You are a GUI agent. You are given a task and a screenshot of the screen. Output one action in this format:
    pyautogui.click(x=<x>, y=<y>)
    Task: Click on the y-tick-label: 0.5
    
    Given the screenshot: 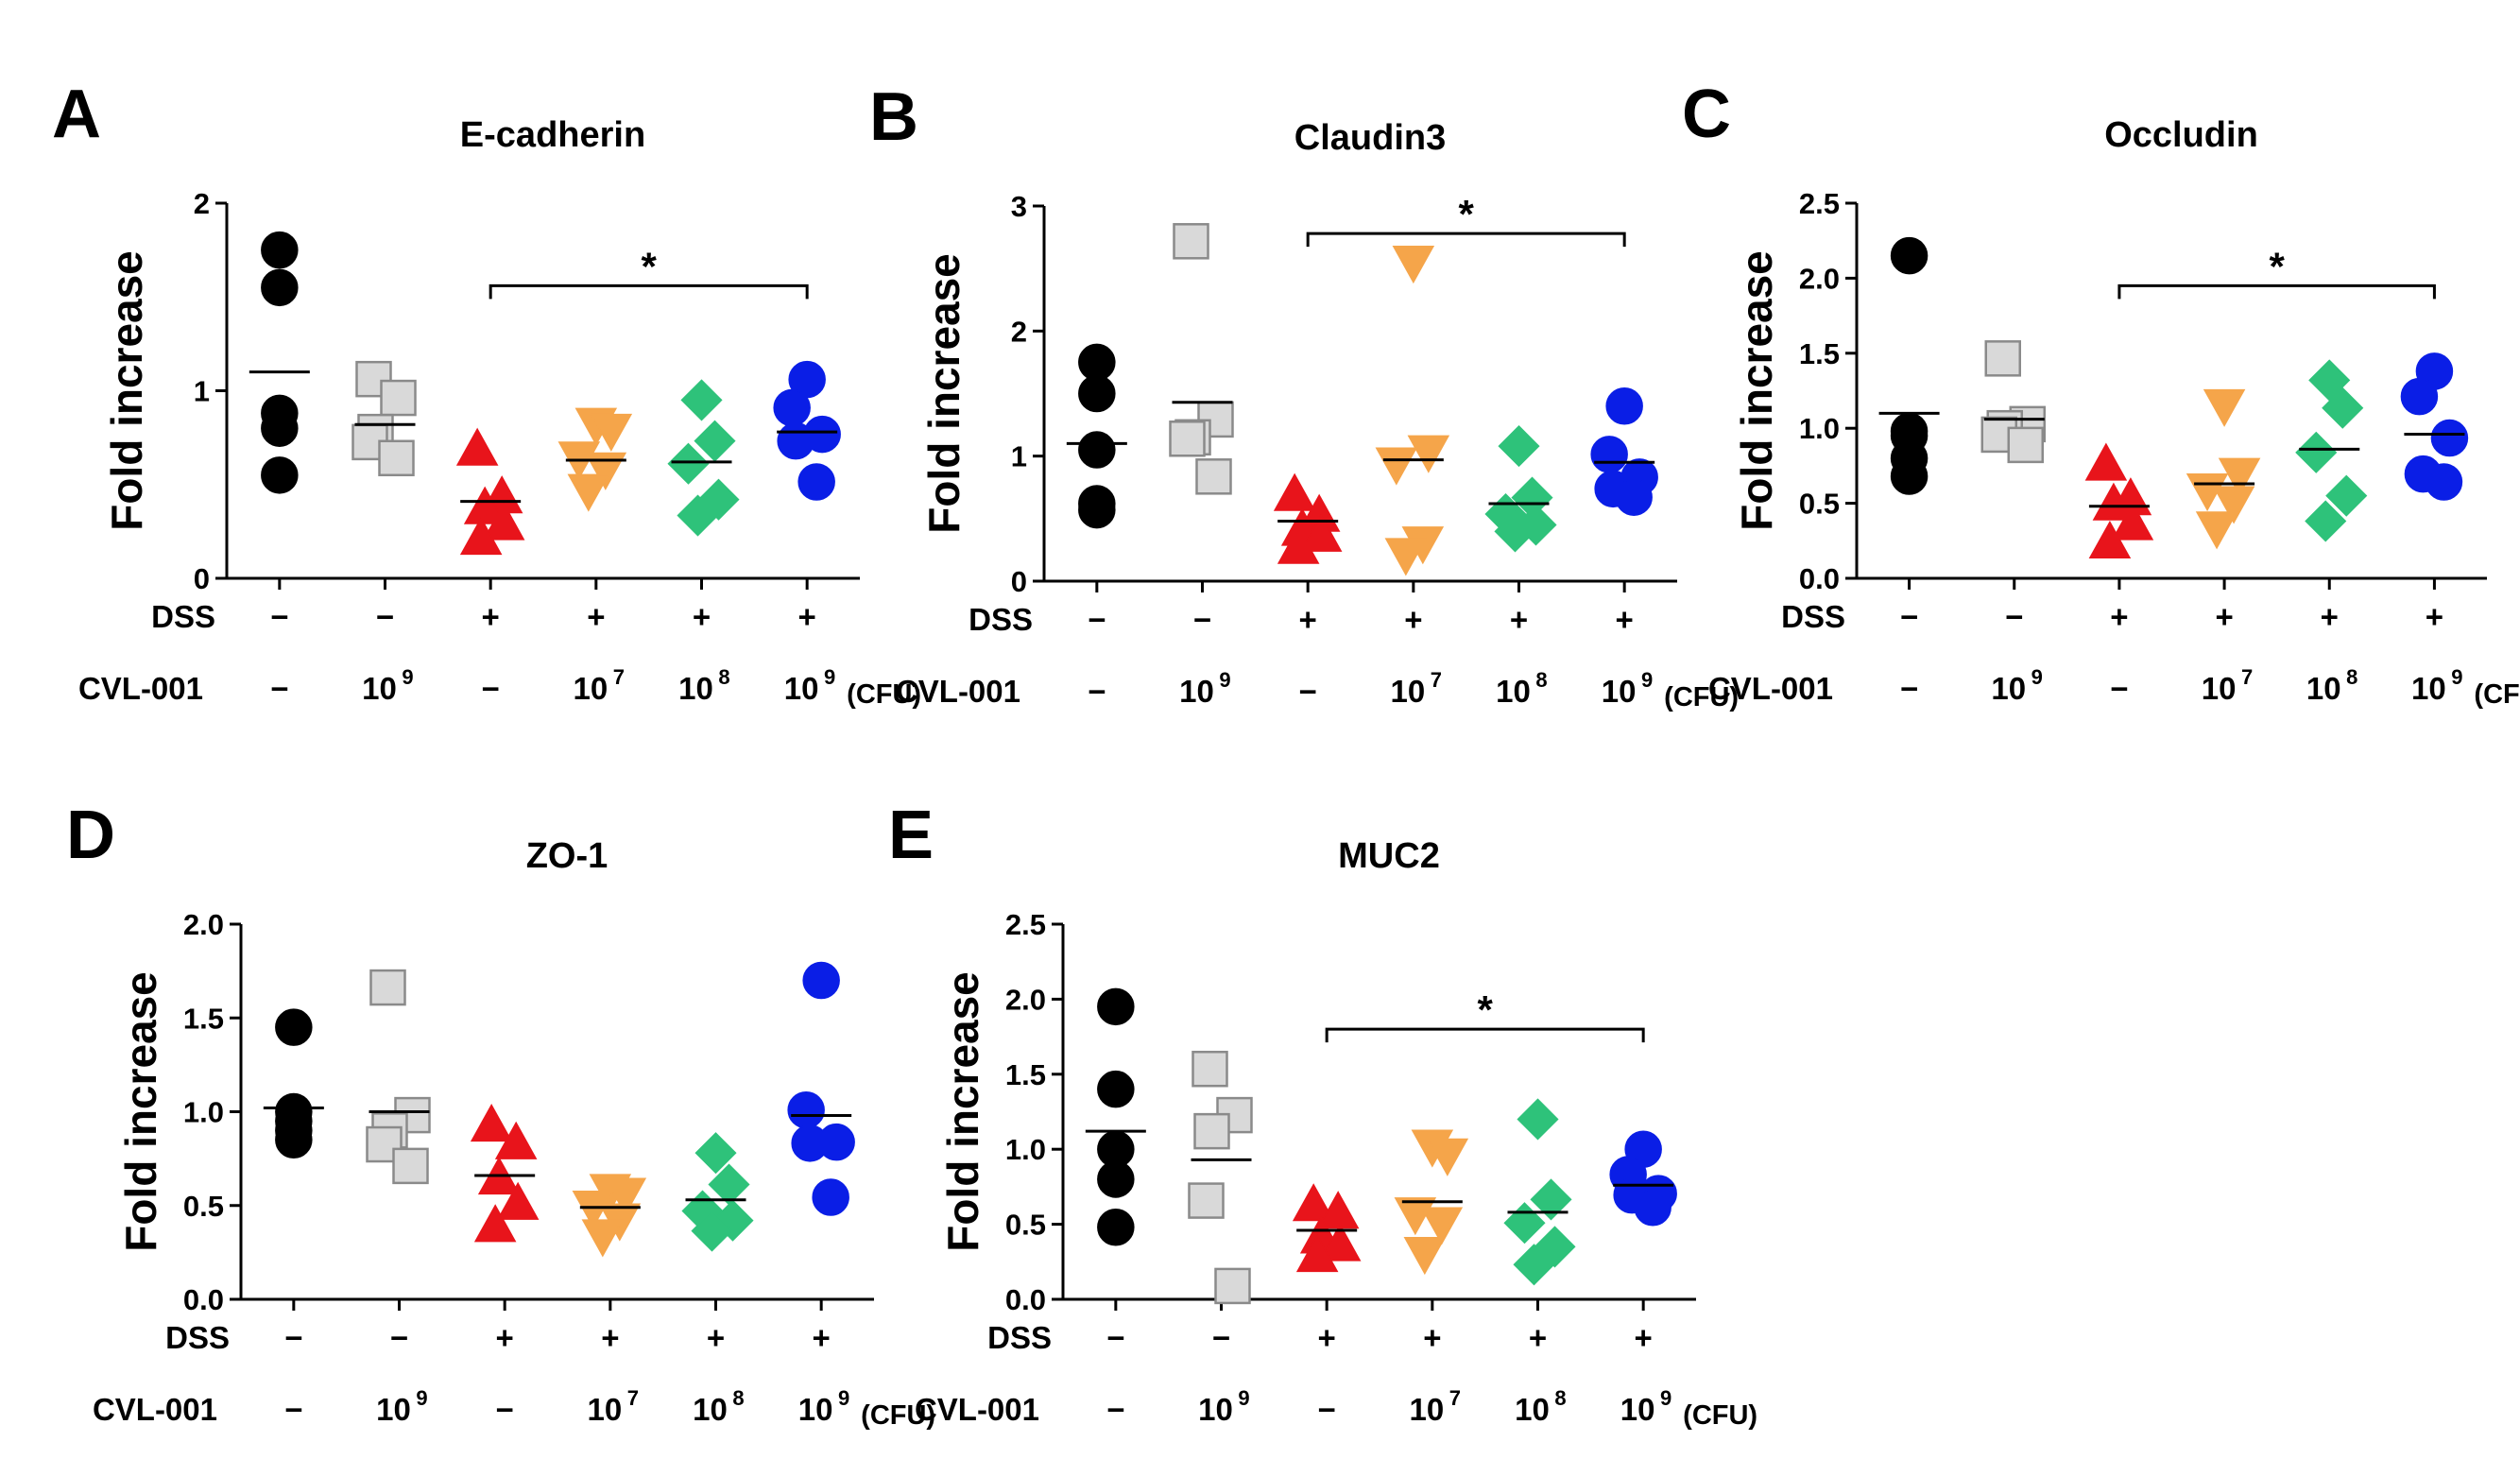 What is the action you would take?
    pyautogui.click(x=203, y=1206)
    